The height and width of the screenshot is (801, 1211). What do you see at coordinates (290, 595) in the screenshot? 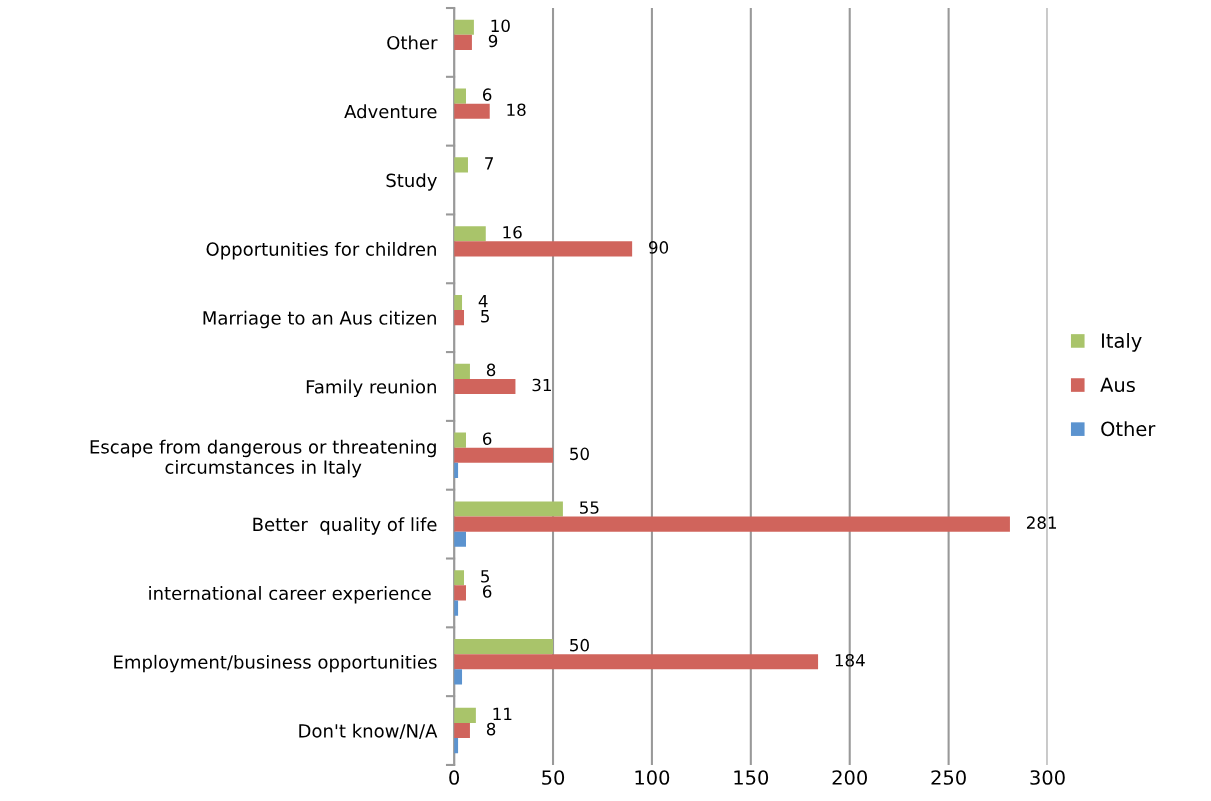
I see `y-tick-label: international career experience` at bounding box center [290, 595].